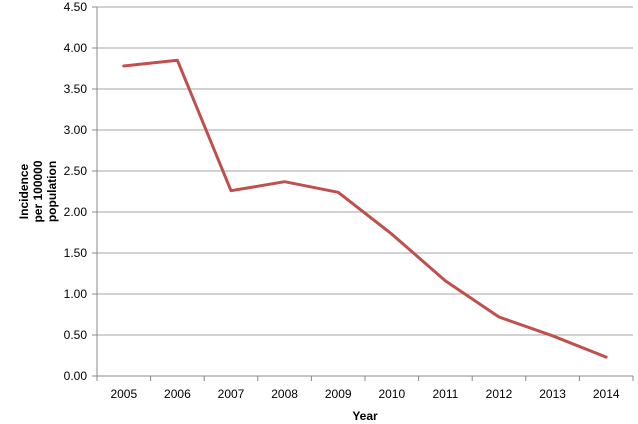 This screenshot has height=424, width=638. Describe the element at coordinates (76, 335) in the screenshot. I see `y-tick-label: 0.50` at that location.